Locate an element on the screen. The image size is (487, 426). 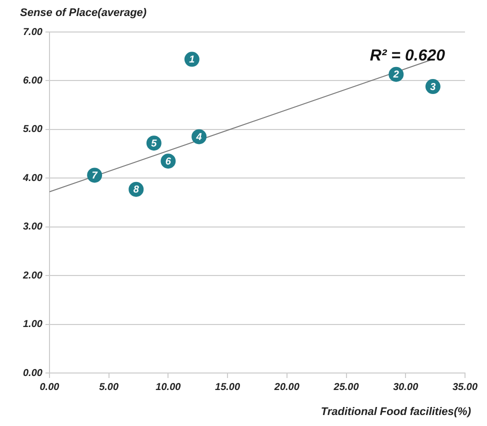
y-tick-label: 4.00 is located at coordinates (32, 178).